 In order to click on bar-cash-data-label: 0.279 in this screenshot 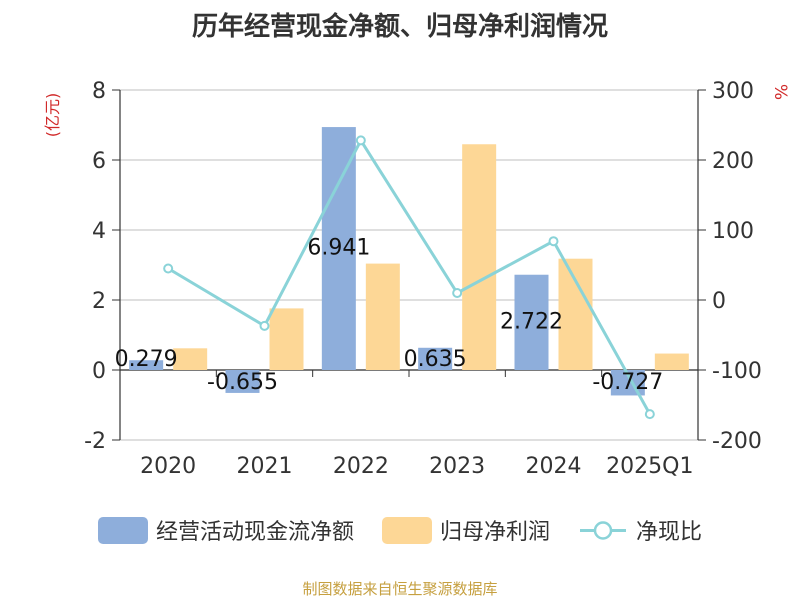, I will do `click(146, 359)`.